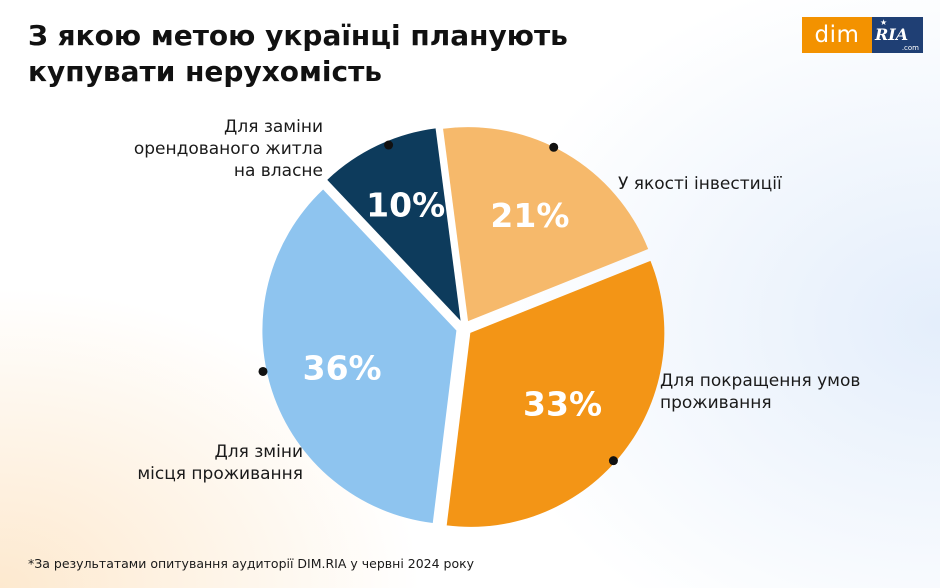  What do you see at coordinates (228, 149) in the screenshot?
I see `callout-label-0: Для заміни орендованого житла на власне` at bounding box center [228, 149].